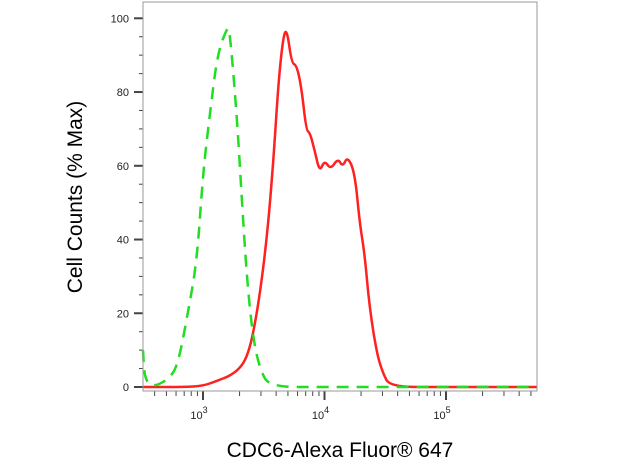 Image resolution: width=640 pixels, height=465 pixels. I want to click on x-tick-label: 10⁴, so click(320, 413).